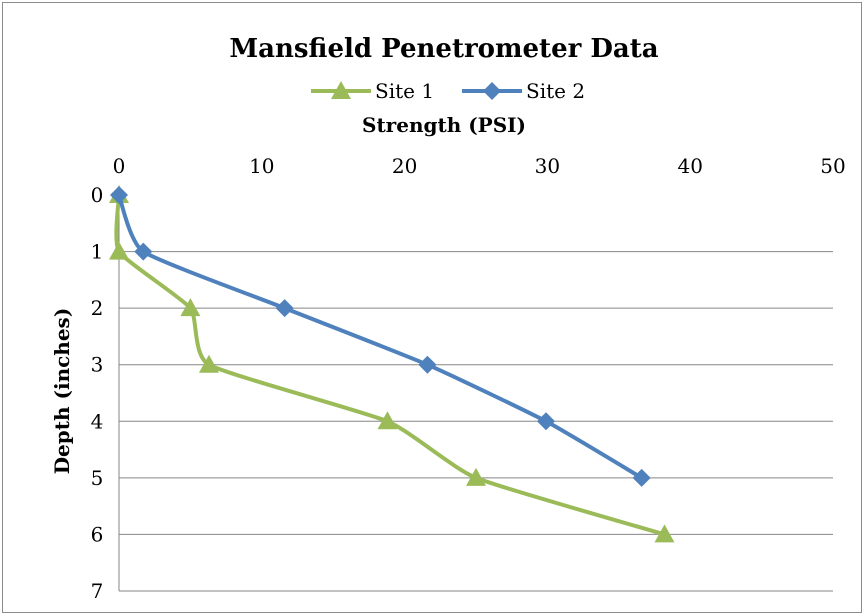 Image resolution: width=866 pixels, height=616 pixels. Describe the element at coordinates (97, 308) in the screenshot. I see `y-tick-label: 2` at that location.